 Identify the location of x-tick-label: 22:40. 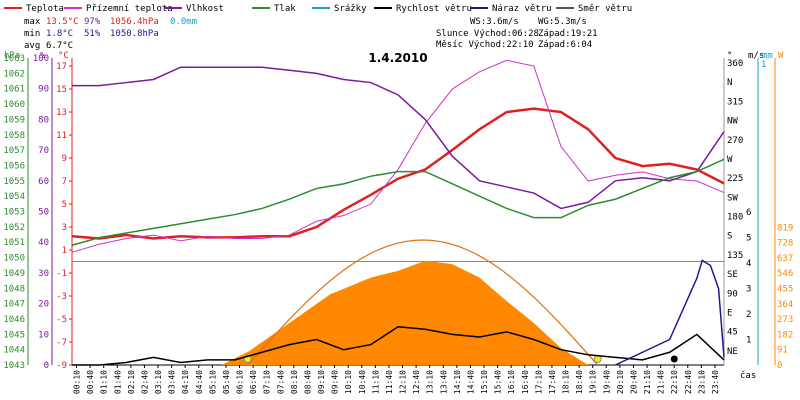
(688, 382).